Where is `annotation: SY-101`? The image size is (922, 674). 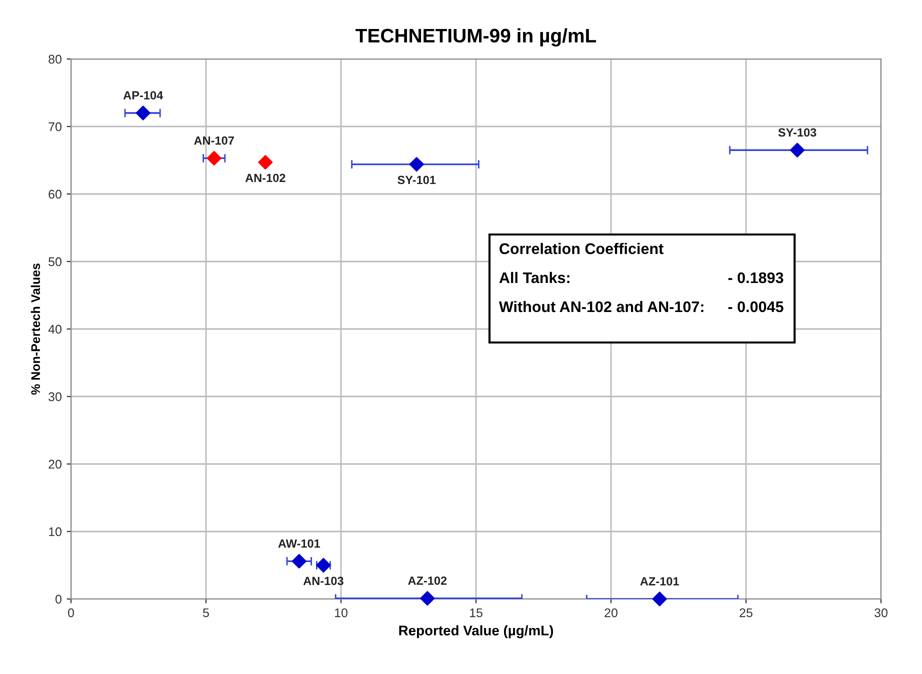
annotation: SY-101 is located at coordinates (417, 180).